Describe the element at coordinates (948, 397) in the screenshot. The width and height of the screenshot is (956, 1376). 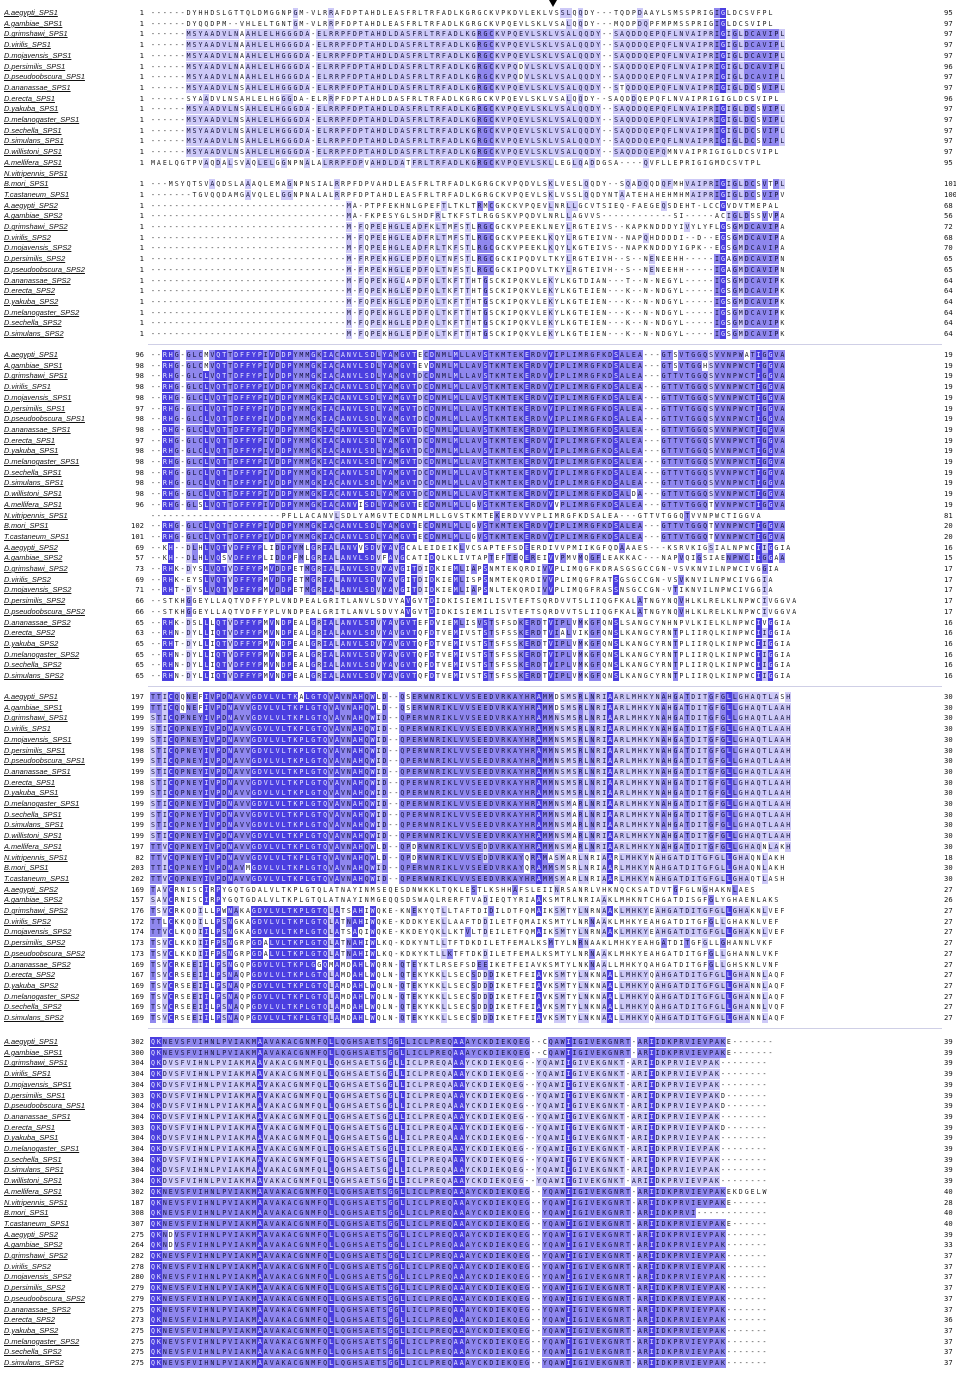
I see `sequence-end-position: 19` at that location.